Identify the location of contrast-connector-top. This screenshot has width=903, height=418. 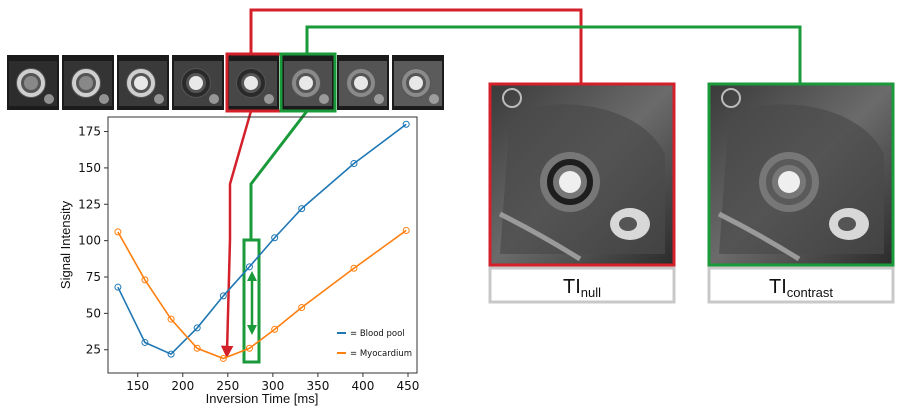
(553, 54).